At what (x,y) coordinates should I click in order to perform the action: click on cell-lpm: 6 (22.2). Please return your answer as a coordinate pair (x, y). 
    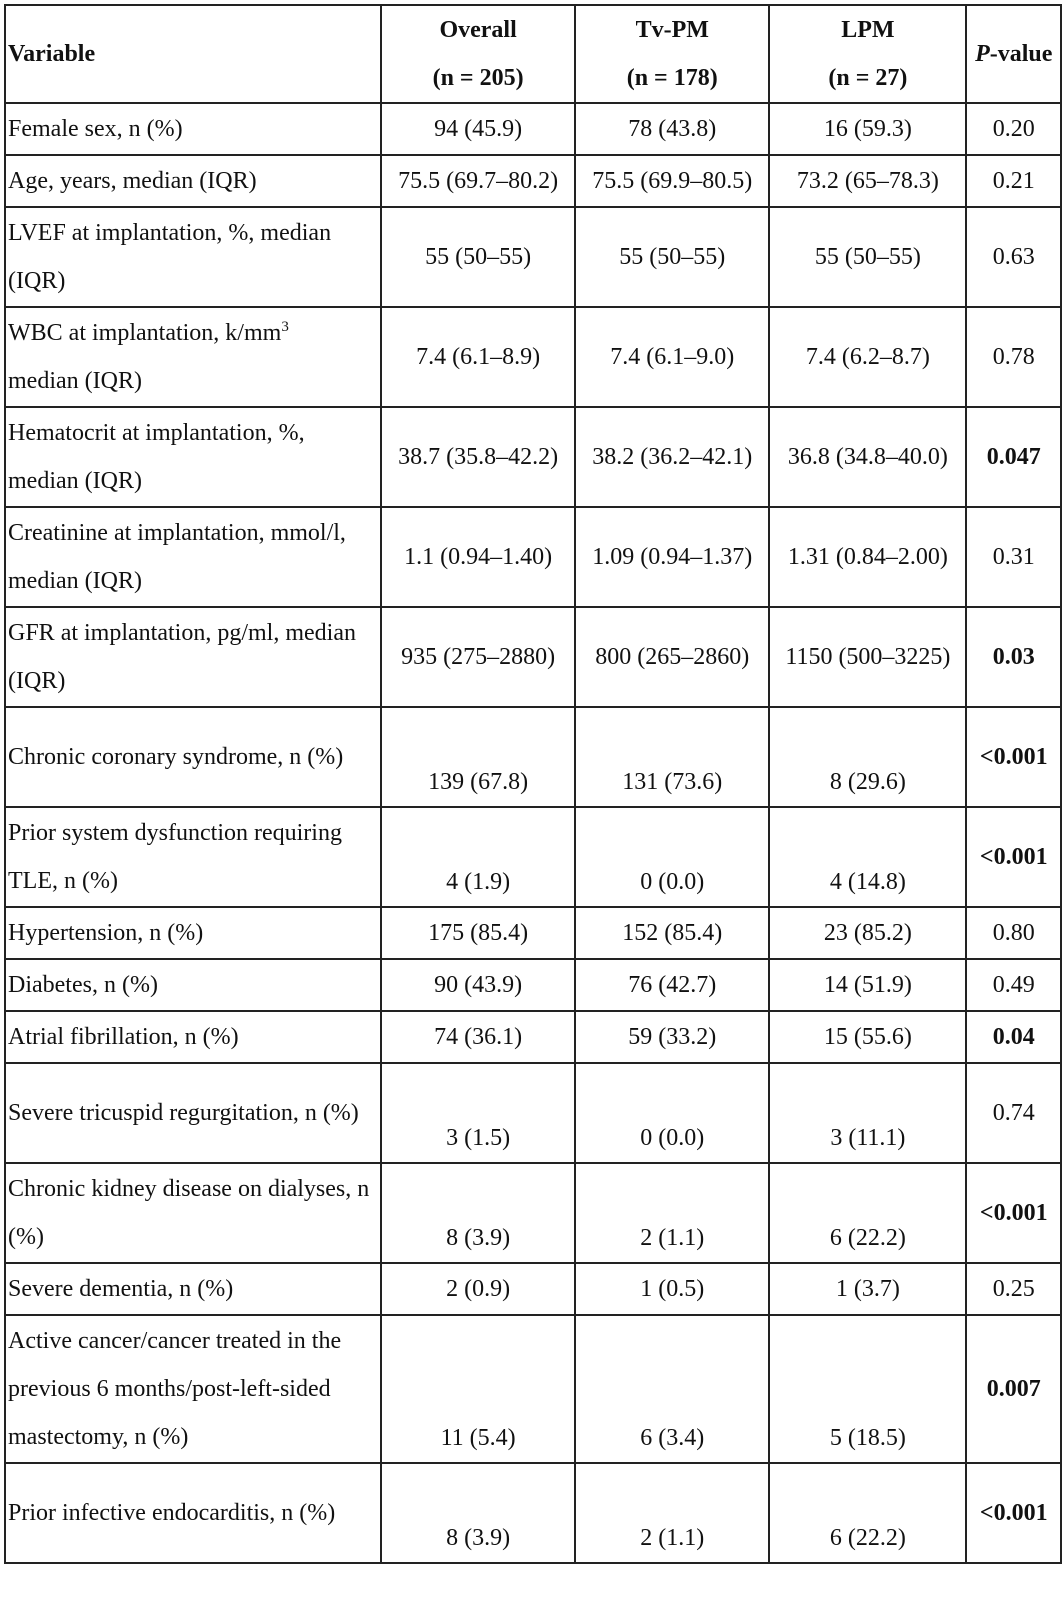
    Looking at the image, I should click on (868, 1513).